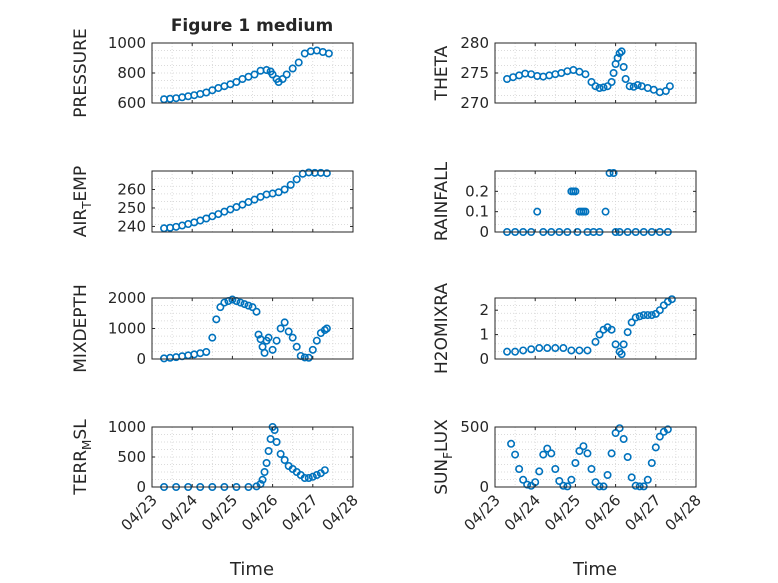  What do you see at coordinates (442, 328) in the screenshot?
I see `y-axis-label: H2OMIXRA` at bounding box center [442, 328].